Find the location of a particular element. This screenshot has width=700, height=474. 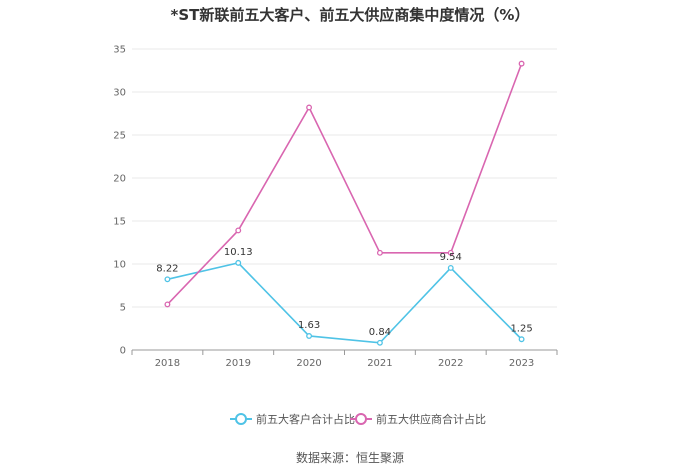

x-tick-label: 2021 is located at coordinates (379, 363).